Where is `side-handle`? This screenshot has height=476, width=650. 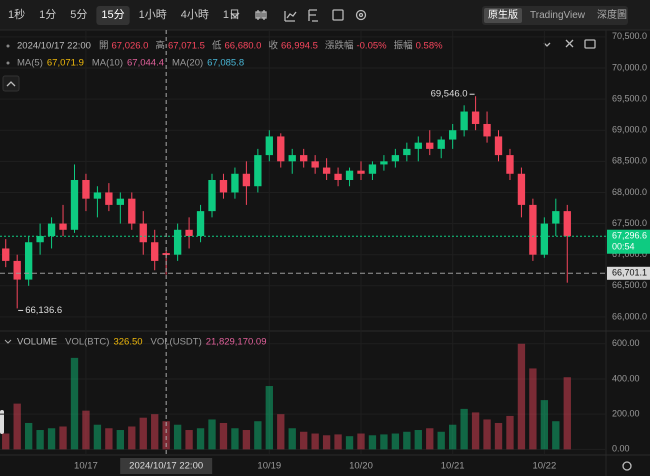 side-handle is located at coordinates (2, 422).